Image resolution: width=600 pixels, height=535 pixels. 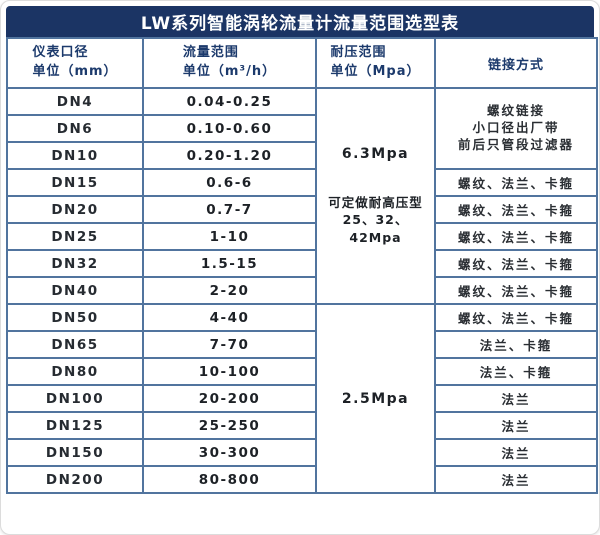 What do you see at coordinates (75, 425) in the screenshot?
I see `diameter-cell: DN125` at bounding box center [75, 425].